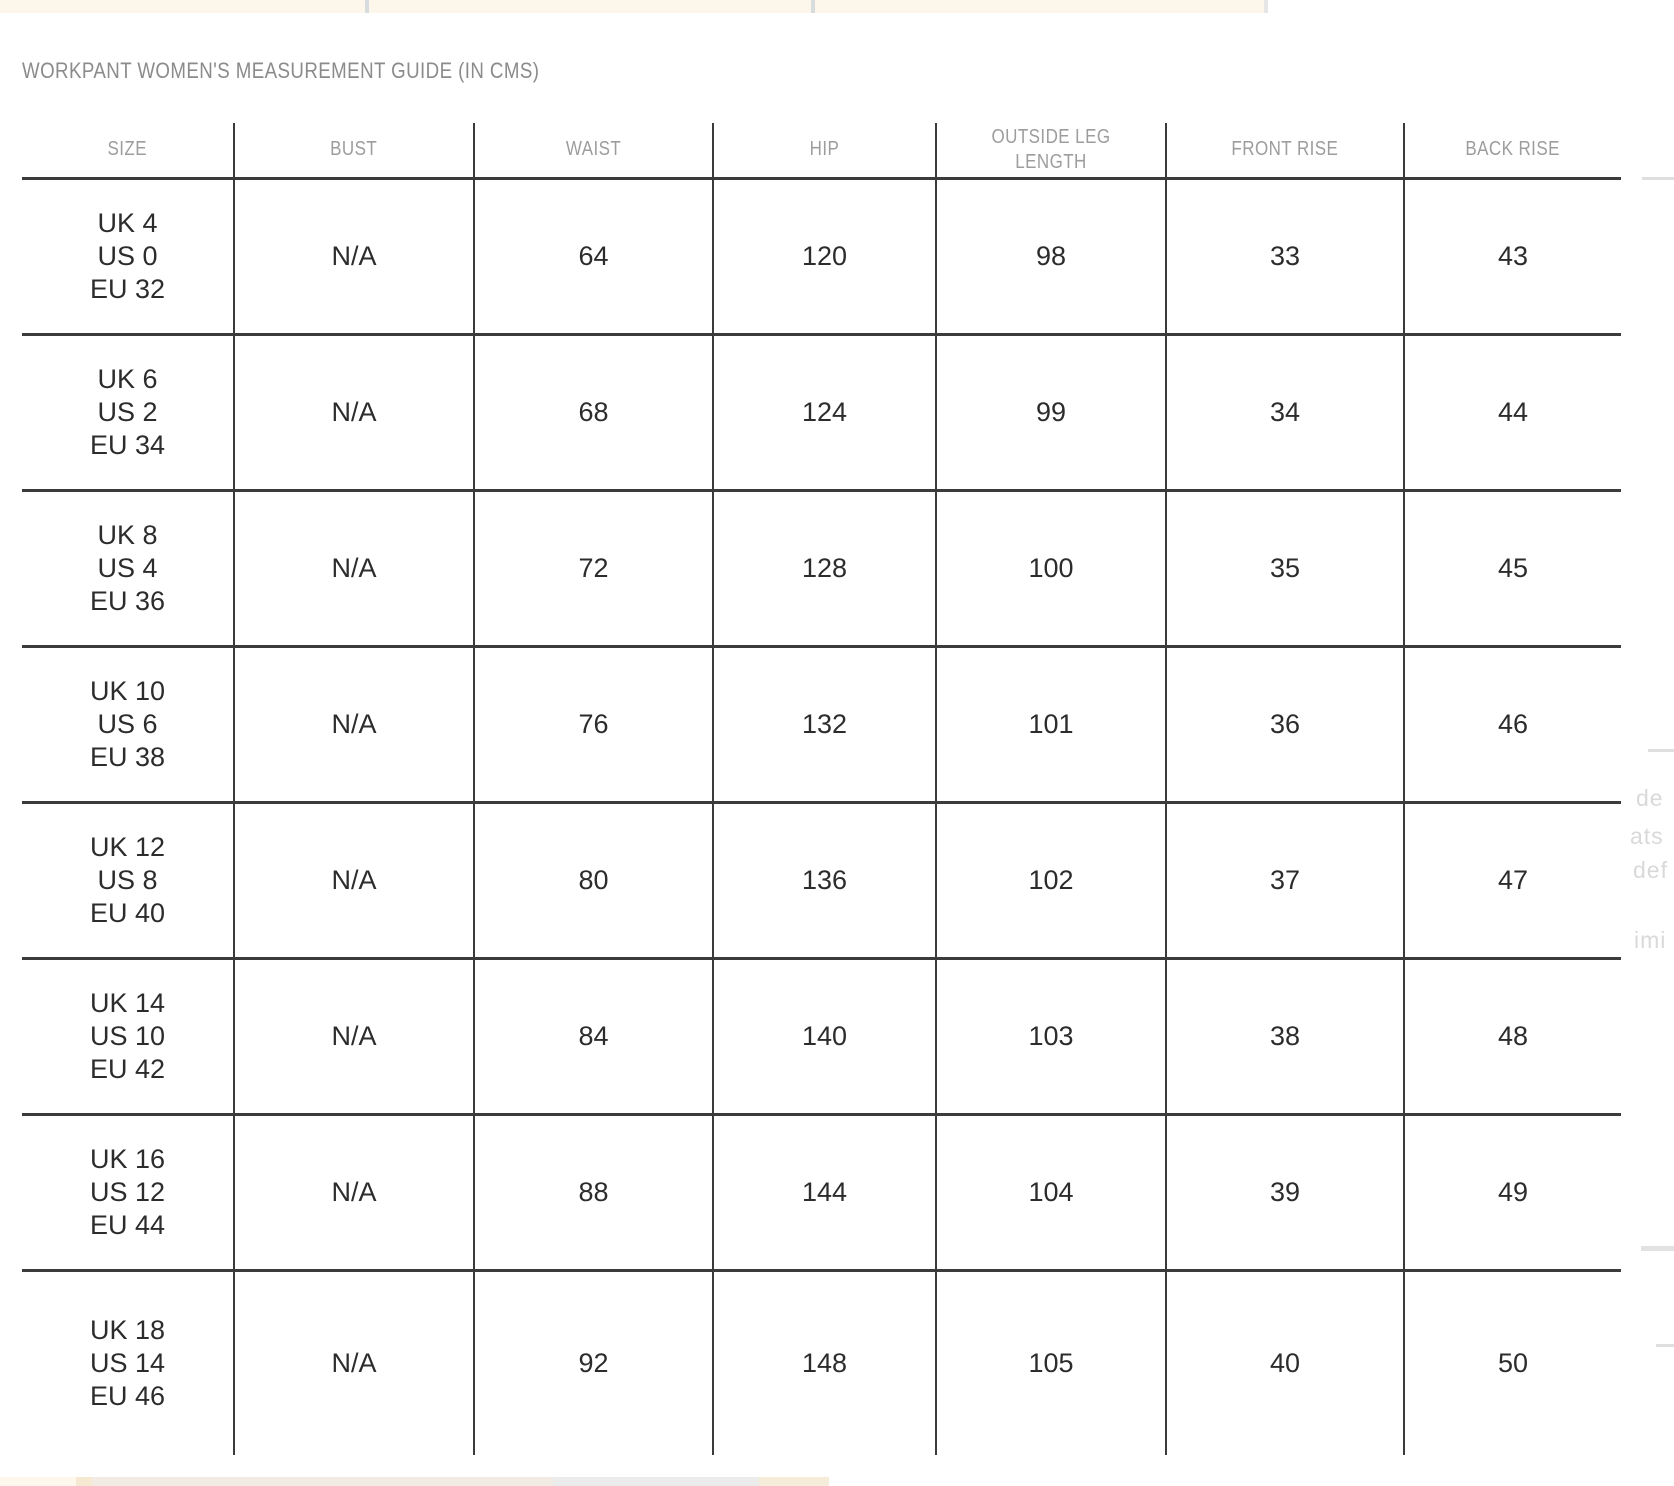 This screenshot has height=1486, width=1674. What do you see at coordinates (128, 413) in the screenshot?
I see `cell-size: UK 6 US 2 EU 34` at bounding box center [128, 413].